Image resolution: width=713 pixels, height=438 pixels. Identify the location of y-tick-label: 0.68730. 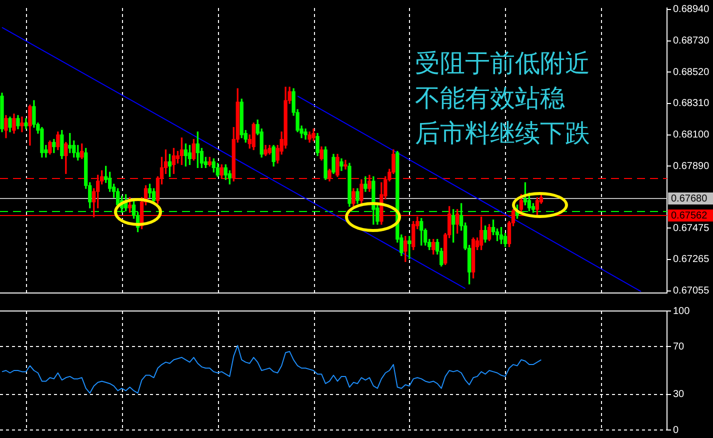
(691, 41).